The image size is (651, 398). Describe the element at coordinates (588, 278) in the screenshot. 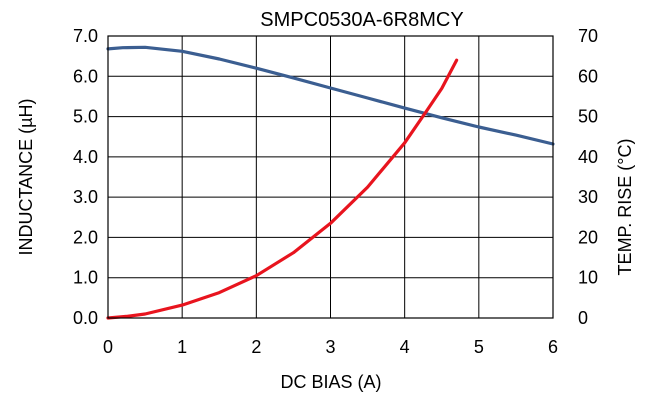

I see `y2-tick-label: 10` at that location.